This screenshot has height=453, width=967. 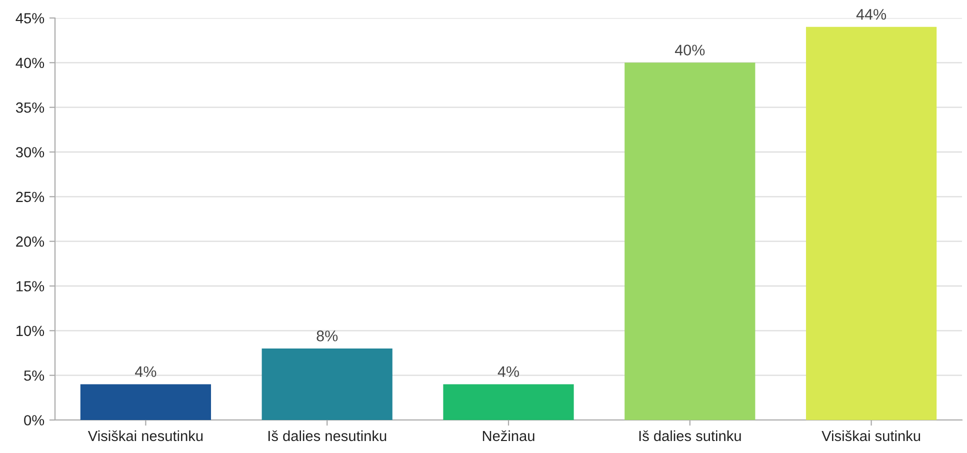 What do you see at coordinates (871, 14) in the screenshot?
I see `data-label: 44%` at bounding box center [871, 14].